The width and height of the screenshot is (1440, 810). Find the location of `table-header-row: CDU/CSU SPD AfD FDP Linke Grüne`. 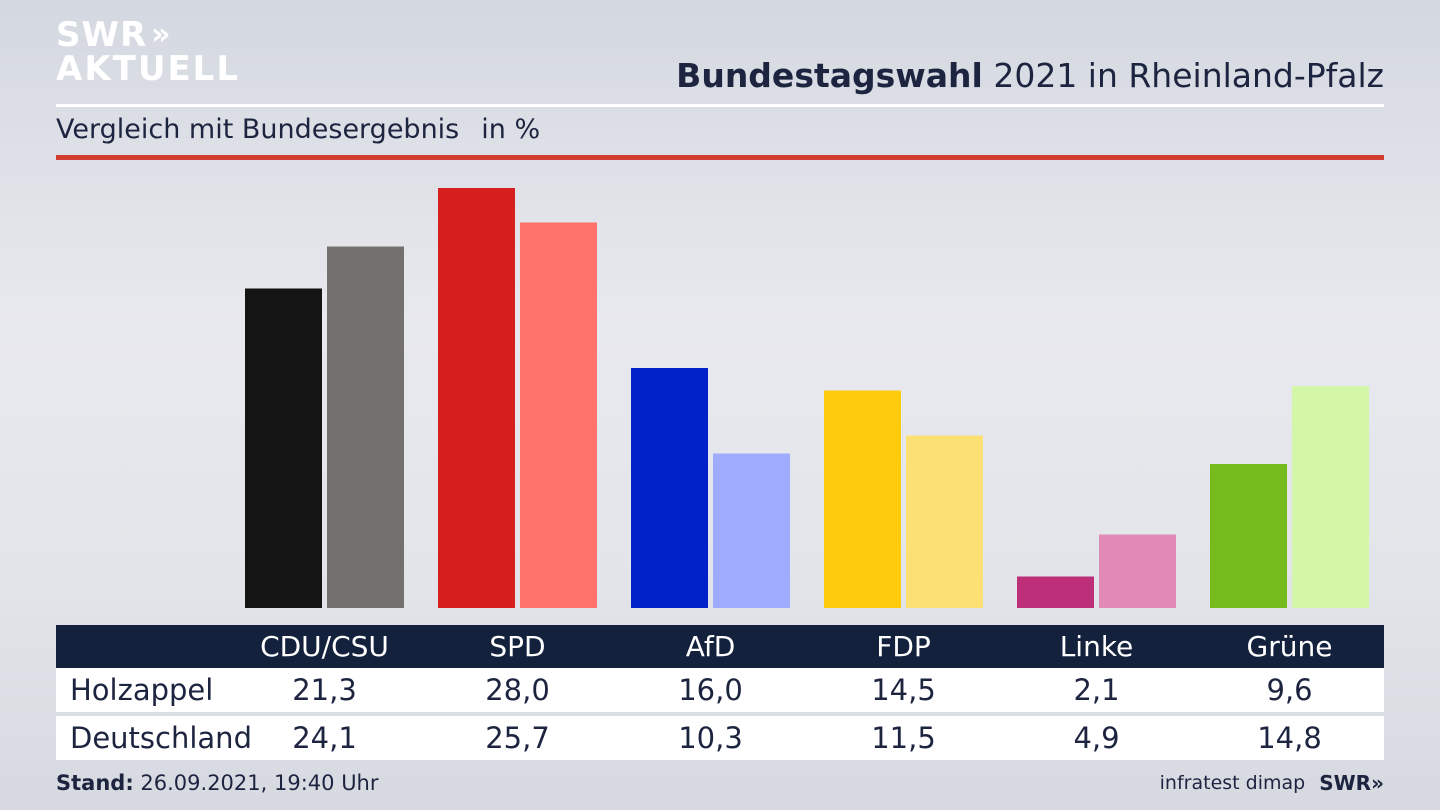

table-header-row: CDU/CSU SPD AfD FDP Linke Grüne is located at coordinates (720, 646).